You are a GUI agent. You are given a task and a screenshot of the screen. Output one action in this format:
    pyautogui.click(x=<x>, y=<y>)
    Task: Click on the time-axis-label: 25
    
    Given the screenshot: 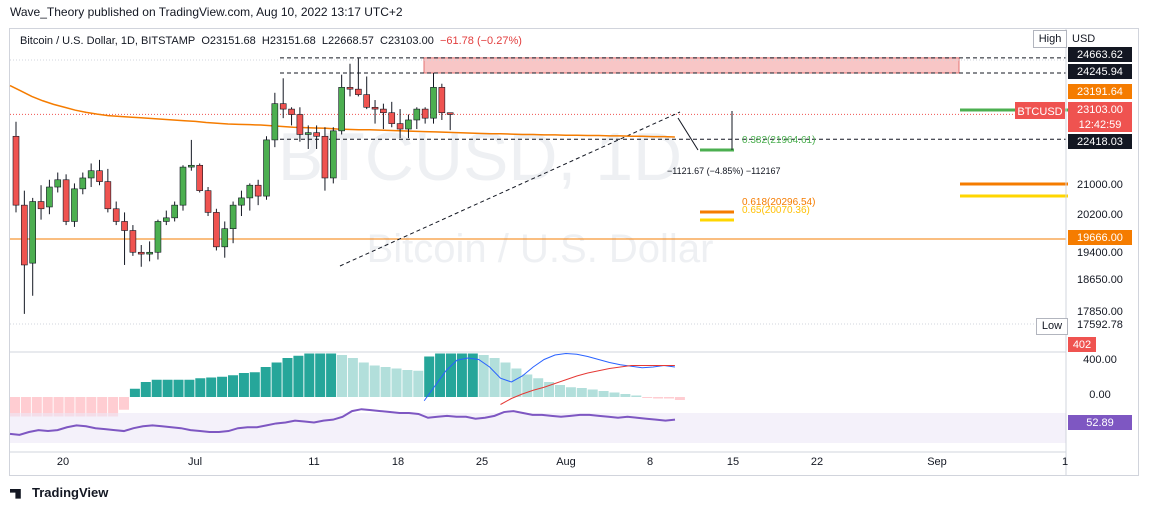 What is the action you would take?
    pyautogui.click(x=482, y=462)
    